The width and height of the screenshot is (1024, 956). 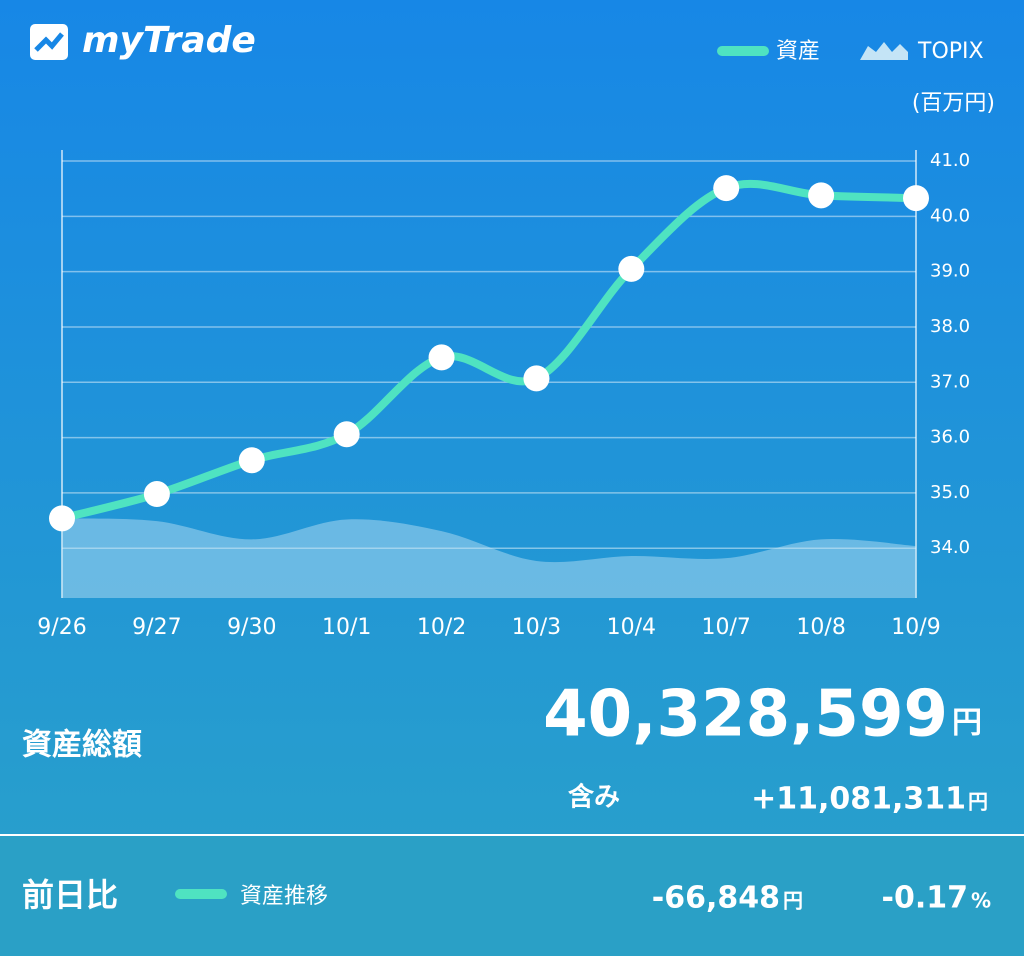 I want to click on footer-legend: 資産推移, so click(x=284, y=896).